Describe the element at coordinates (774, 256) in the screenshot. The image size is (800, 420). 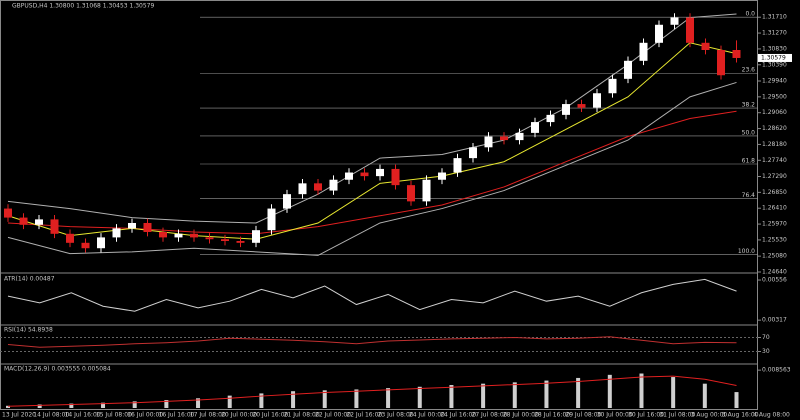
I see `y-tick-label: 1.25080` at that location.